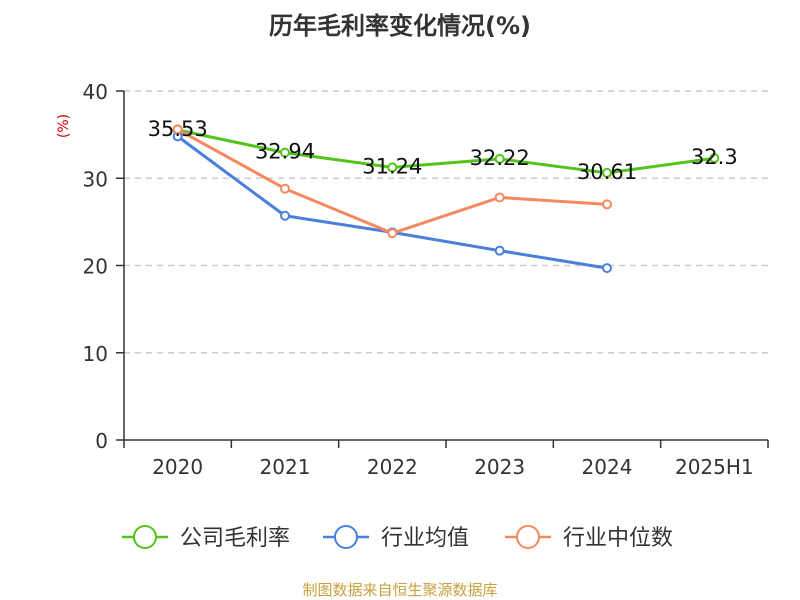 The width and height of the screenshot is (800, 600). What do you see at coordinates (607, 467) in the screenshot?
I see `x-tick-label: 2024` at bounding box center [607, 467].